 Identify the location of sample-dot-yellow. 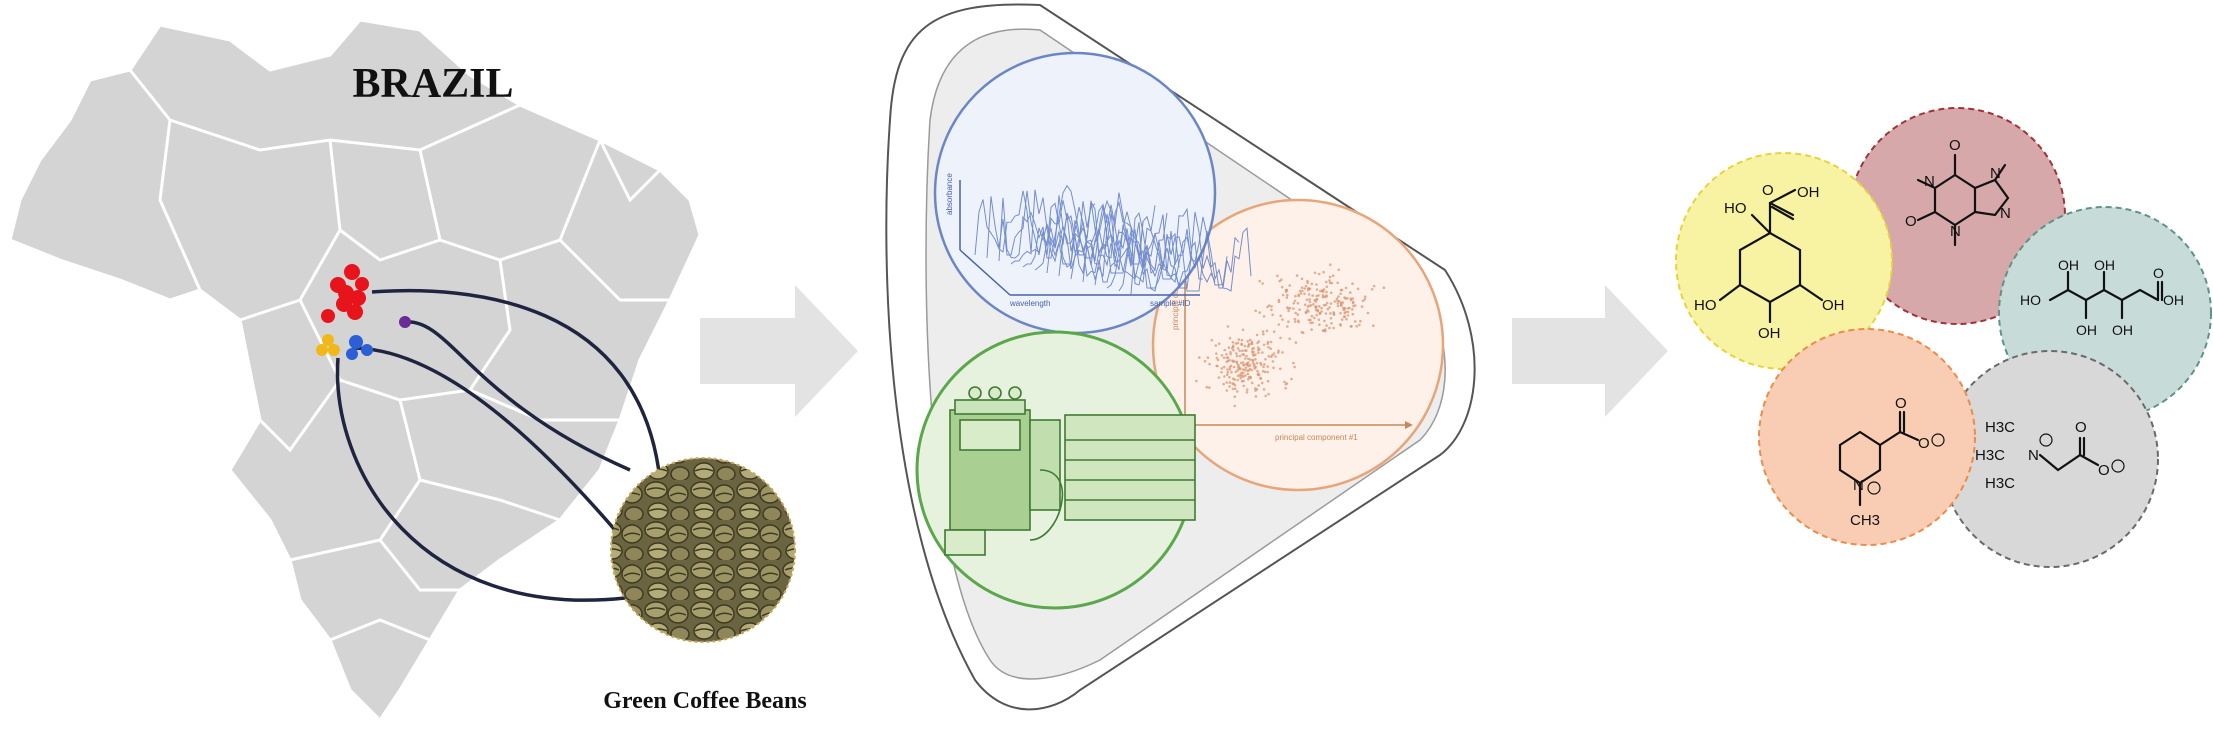
(322, 350).